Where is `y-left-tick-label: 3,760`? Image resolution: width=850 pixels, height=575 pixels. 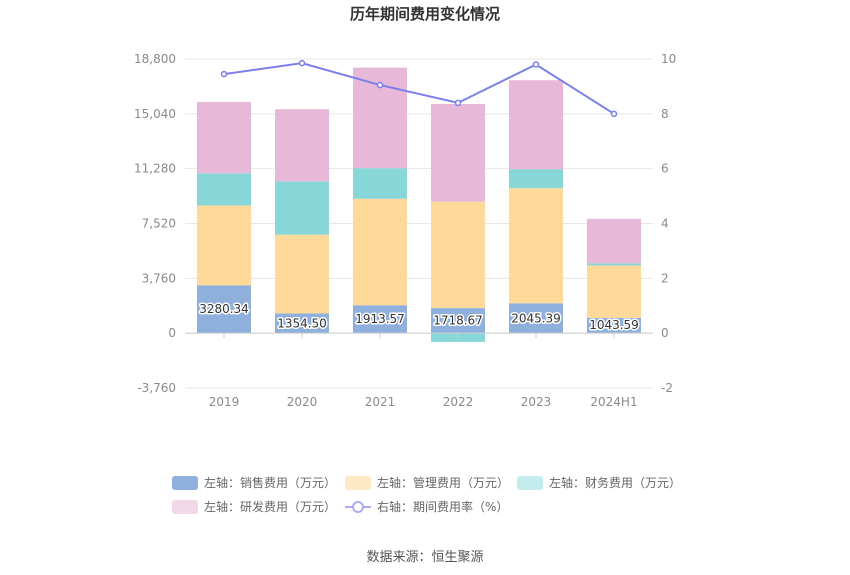 y-left-tick-label: 3,760 is located at coordinates (159, 278).